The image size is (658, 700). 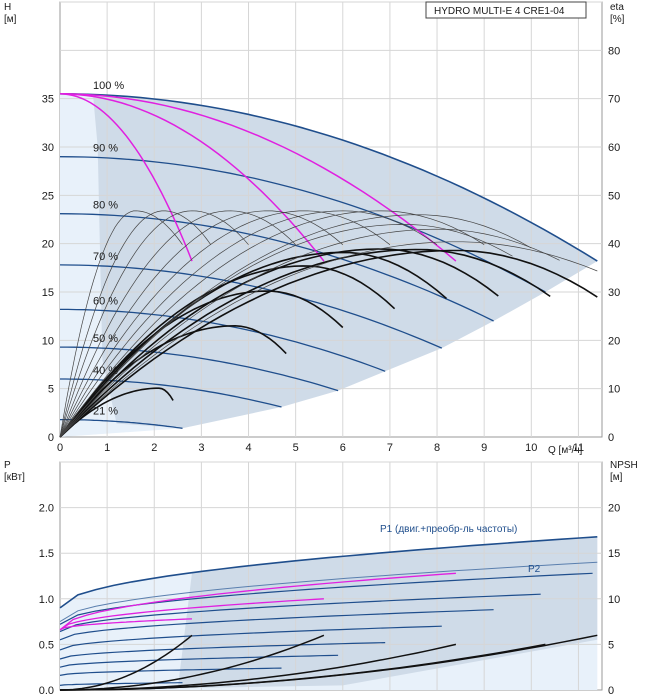 I want to click on y-tick-label: 5, so click(x=51, y=390).